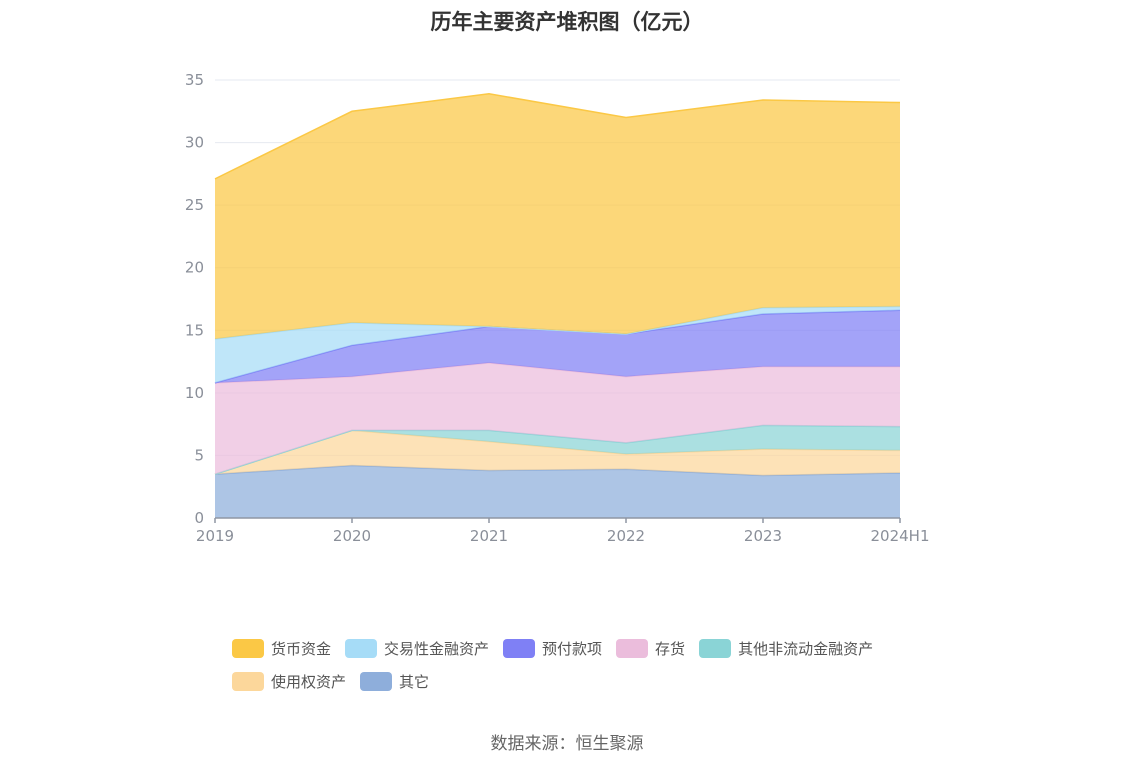 This screenshot has width=1134, height=766. I want to click on legend-row-0: 货币资金 交易性金融资产 预付款项 存货 其他非流动金融资产, so click(577, 648).